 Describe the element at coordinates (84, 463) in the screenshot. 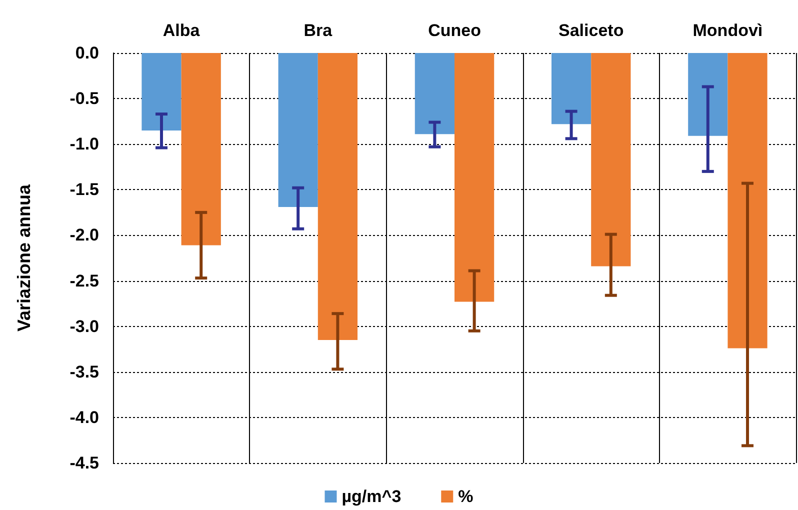

I see `y-tick-label: -4.5` at that location.